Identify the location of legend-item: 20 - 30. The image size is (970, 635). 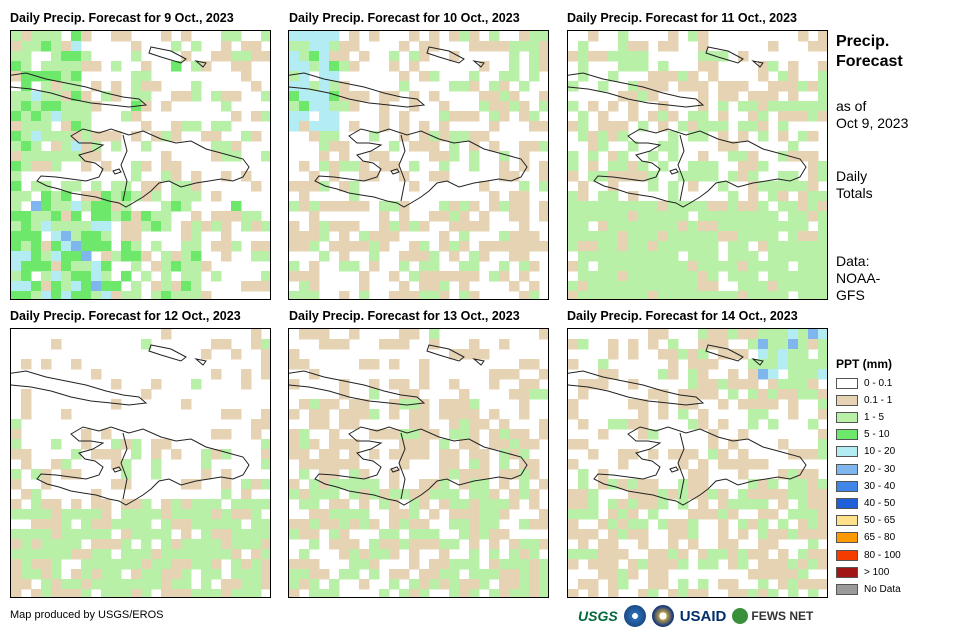
(865, 469).